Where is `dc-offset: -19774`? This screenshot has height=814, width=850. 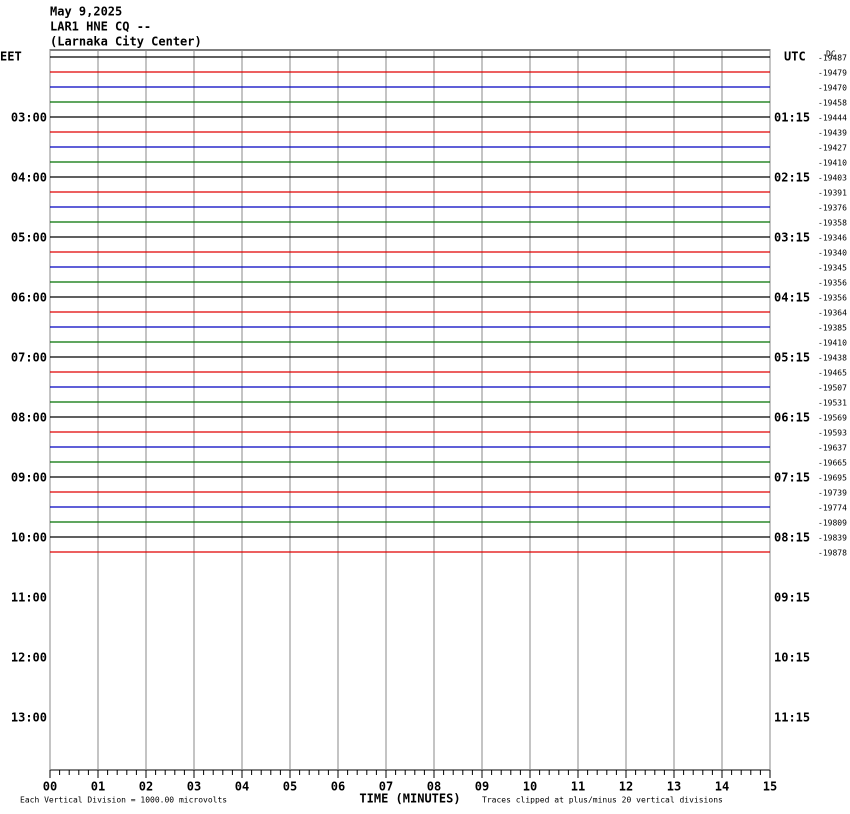 dc-offset: -19774 is located at coordinates (832, 508).